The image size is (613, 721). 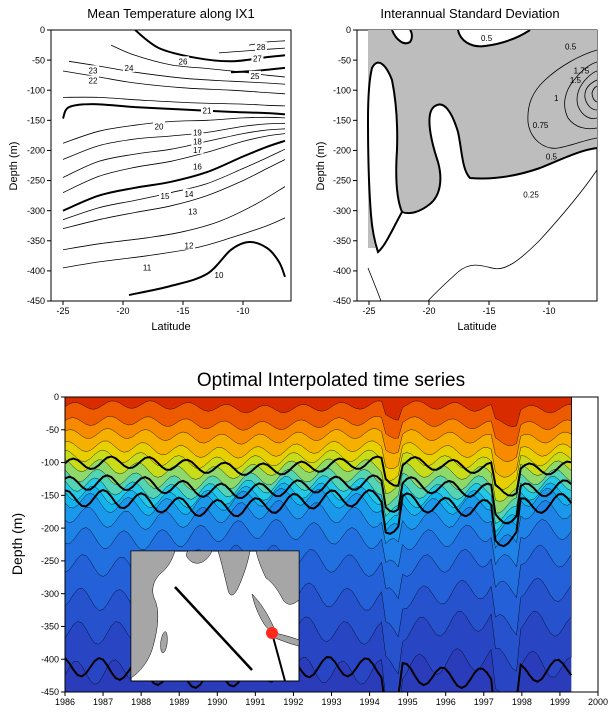 What do you see at coordinates (36, 181) in the screenshot?
I see `y-tick-label: -250` at bounding box center [36, 181].